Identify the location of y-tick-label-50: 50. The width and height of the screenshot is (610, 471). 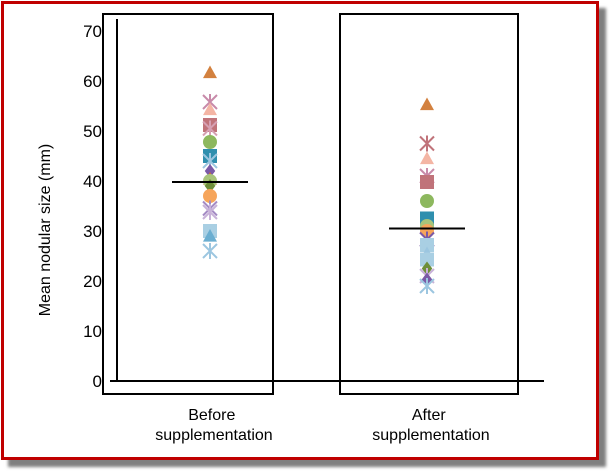
(92, 131).